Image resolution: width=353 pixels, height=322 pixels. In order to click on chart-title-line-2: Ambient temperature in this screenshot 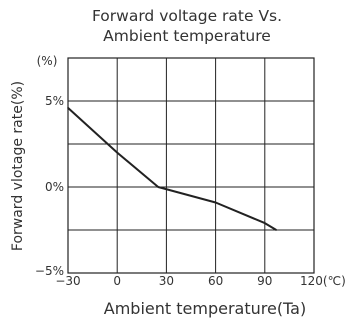, I will do `click(187, 36)`.